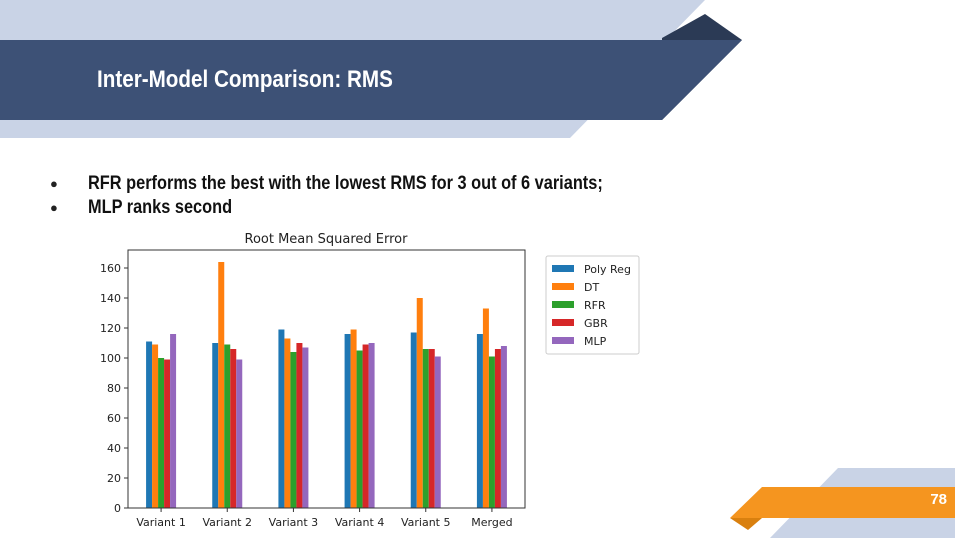 The height and width of the screenshot is (538, 955). What do you see at coordinates (110, 298) in the screenshot?
I see `y-tick-label: 140` at bounding box center [110, 298].